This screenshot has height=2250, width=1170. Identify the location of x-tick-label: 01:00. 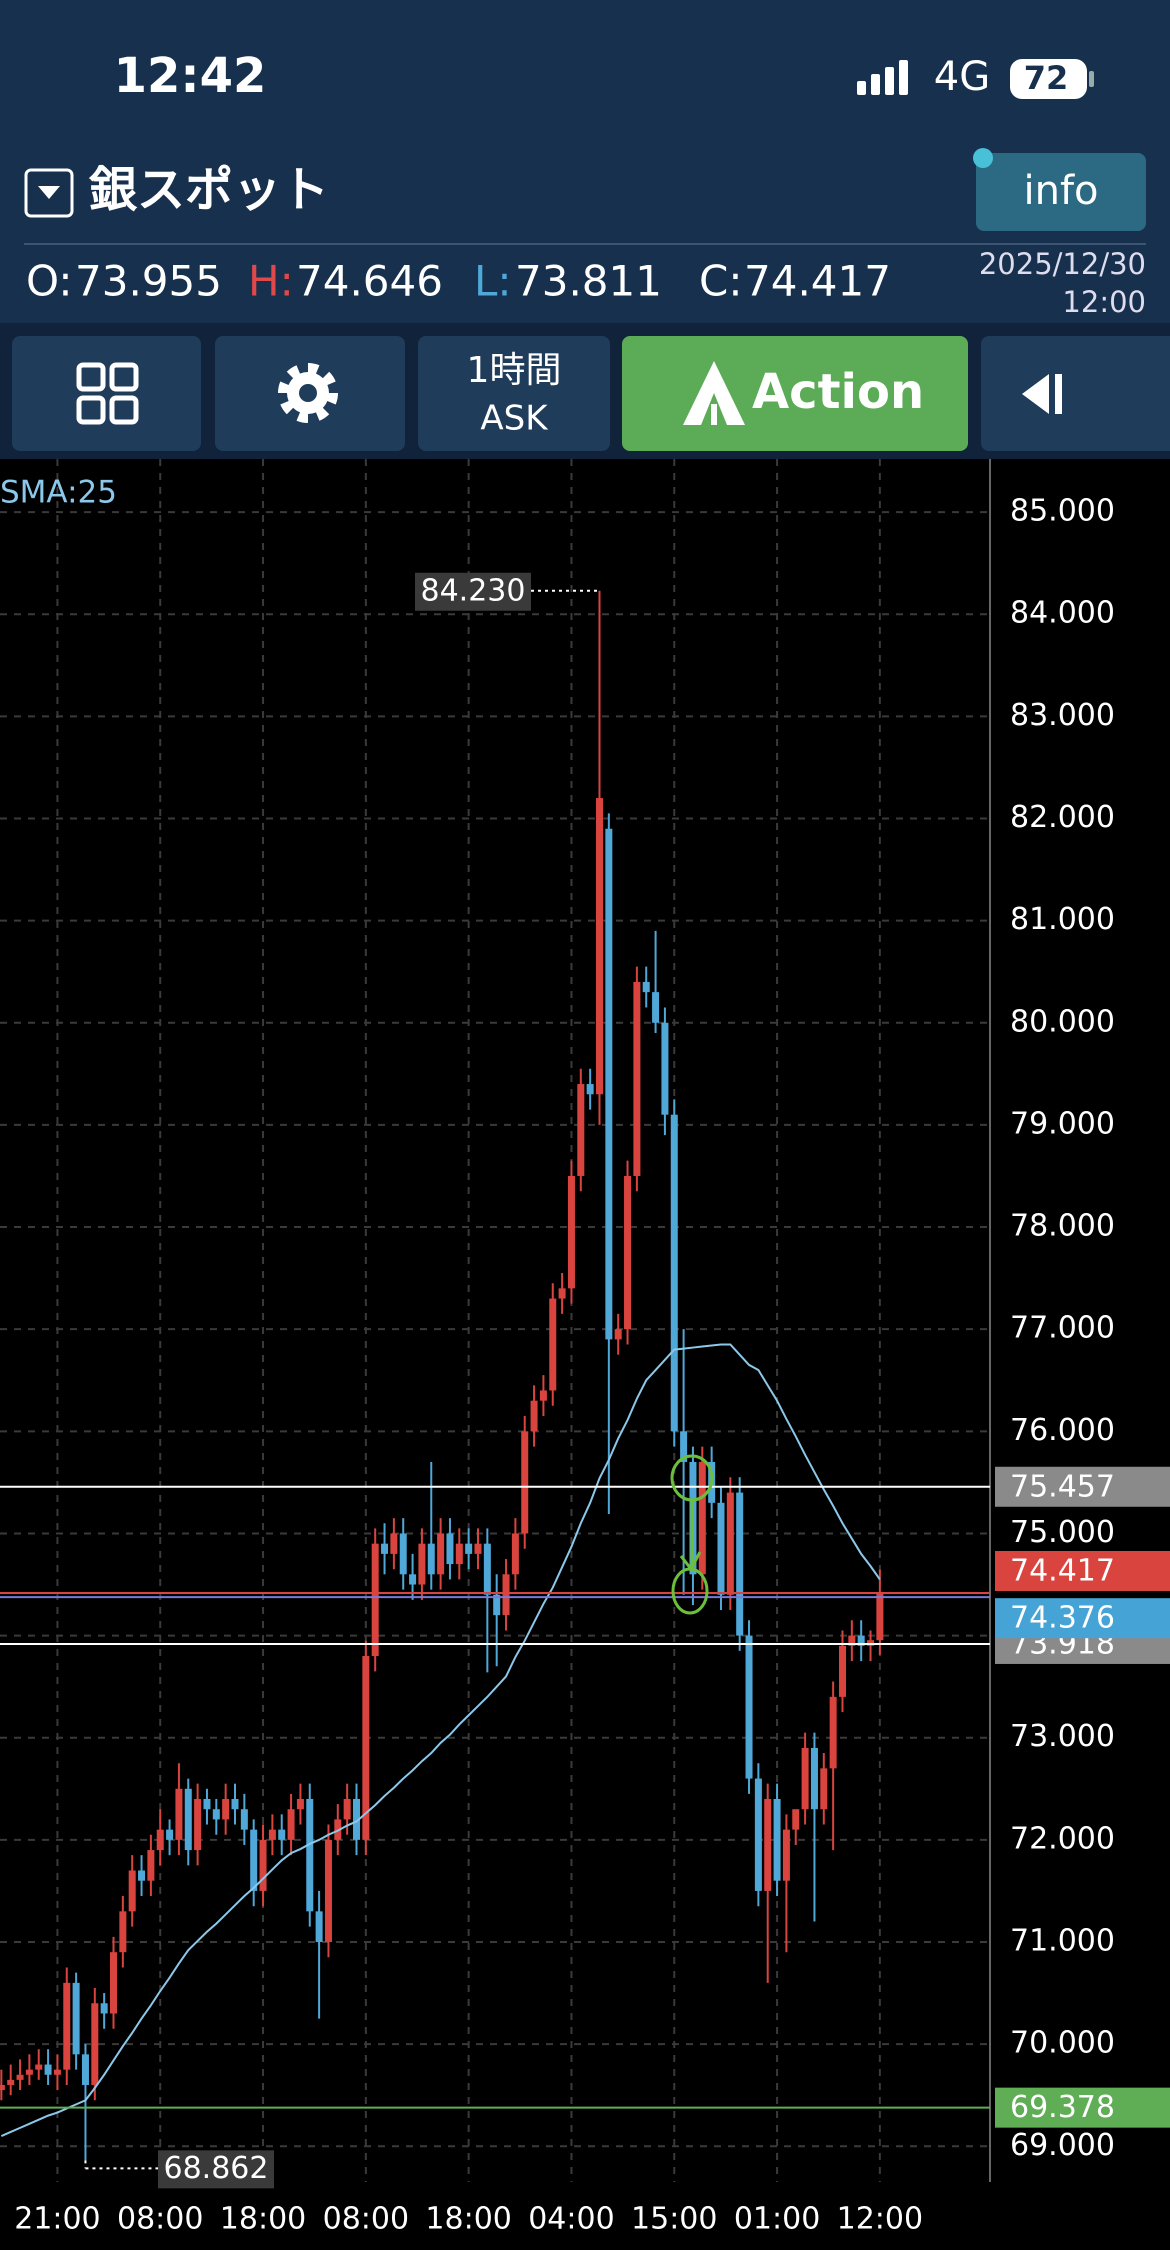
(777, 2219).